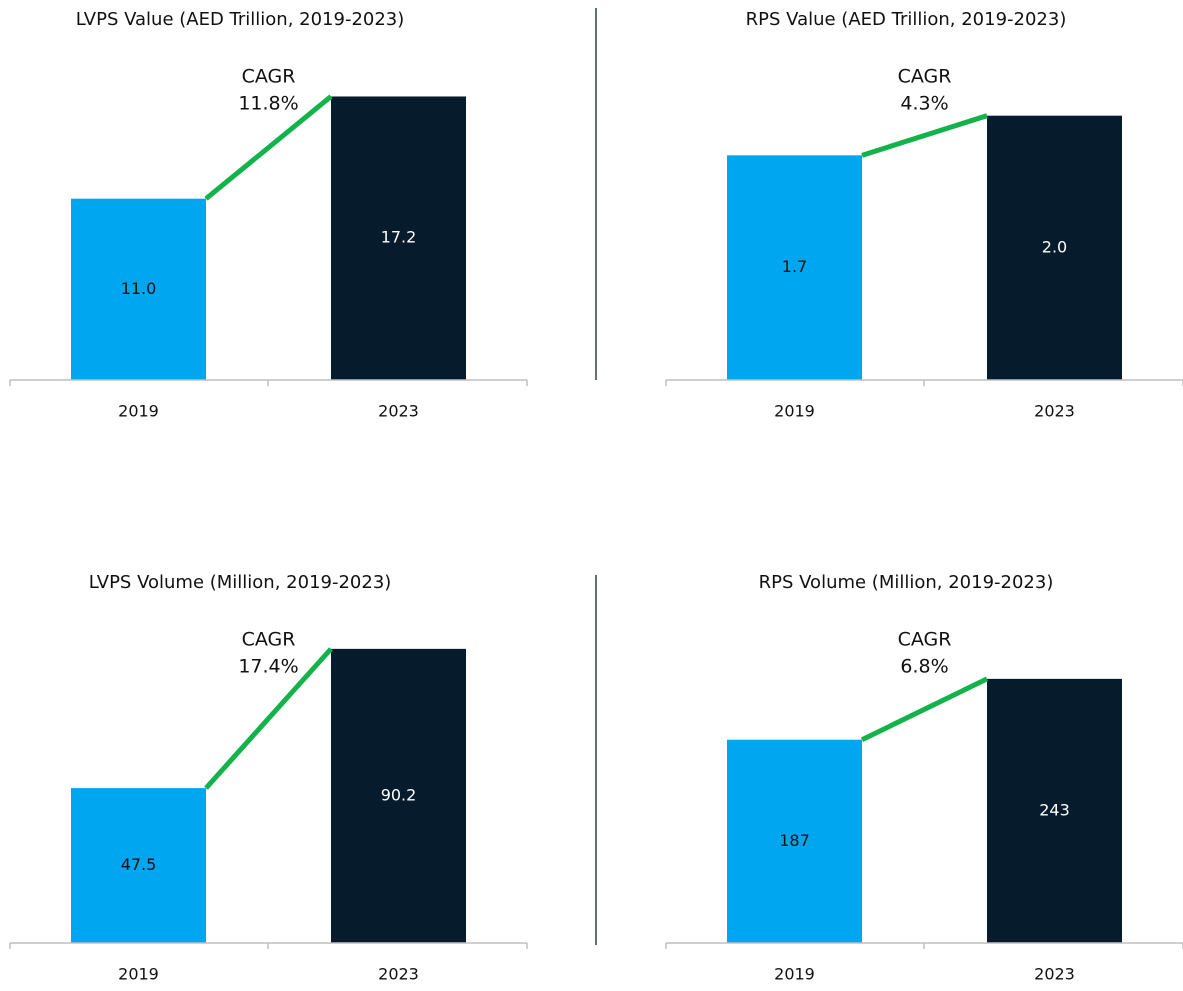  I want to click on value-label: 2.0, so click(1054, 246).